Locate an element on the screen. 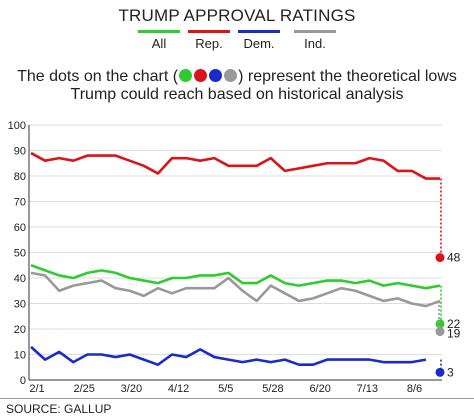 This screenshot has height=419, width=474. x-tick-label: 6/20 is located at coordinates (319, 389).